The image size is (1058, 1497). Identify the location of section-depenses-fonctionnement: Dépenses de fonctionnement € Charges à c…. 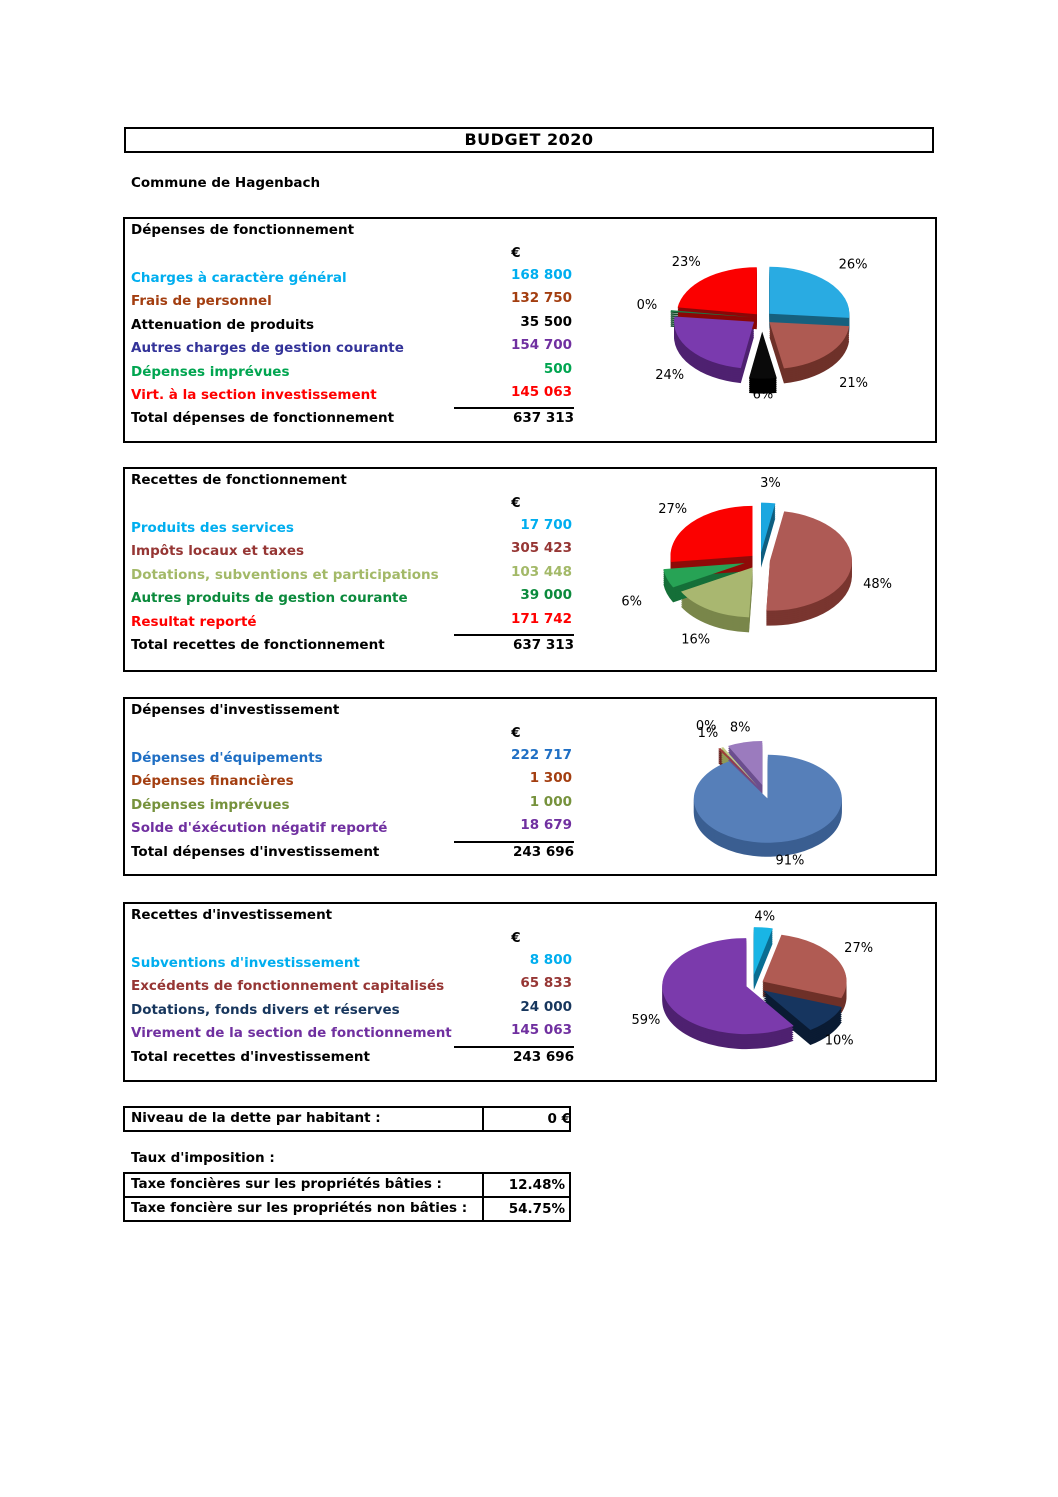
(530, 330).